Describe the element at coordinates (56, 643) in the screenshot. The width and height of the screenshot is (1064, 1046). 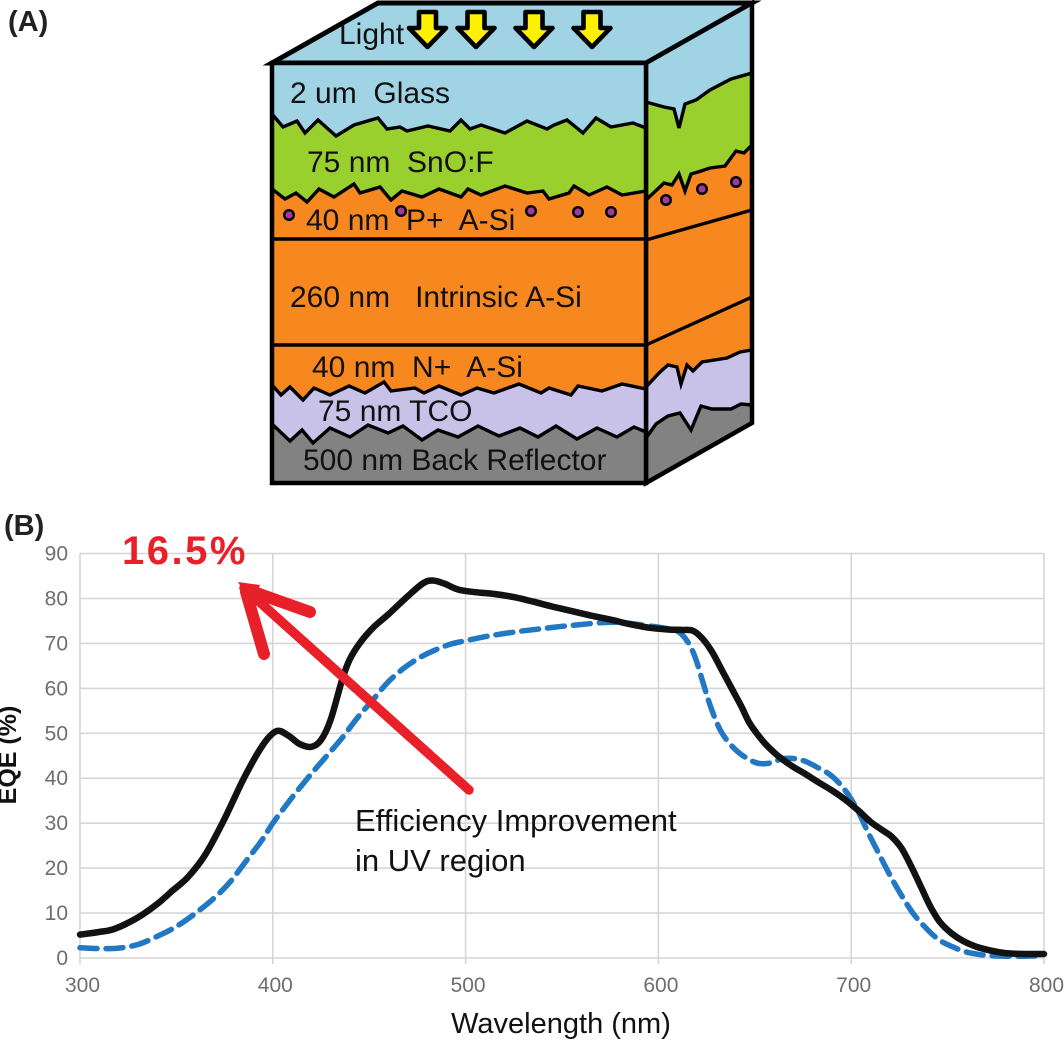
I see `svg-text: 70` at that location.